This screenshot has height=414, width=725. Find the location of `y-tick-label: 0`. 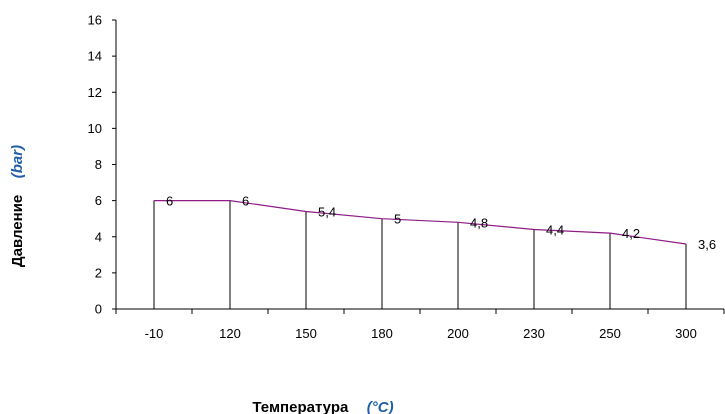

y-tick-label: 0 is located at coordinates (98, 309).